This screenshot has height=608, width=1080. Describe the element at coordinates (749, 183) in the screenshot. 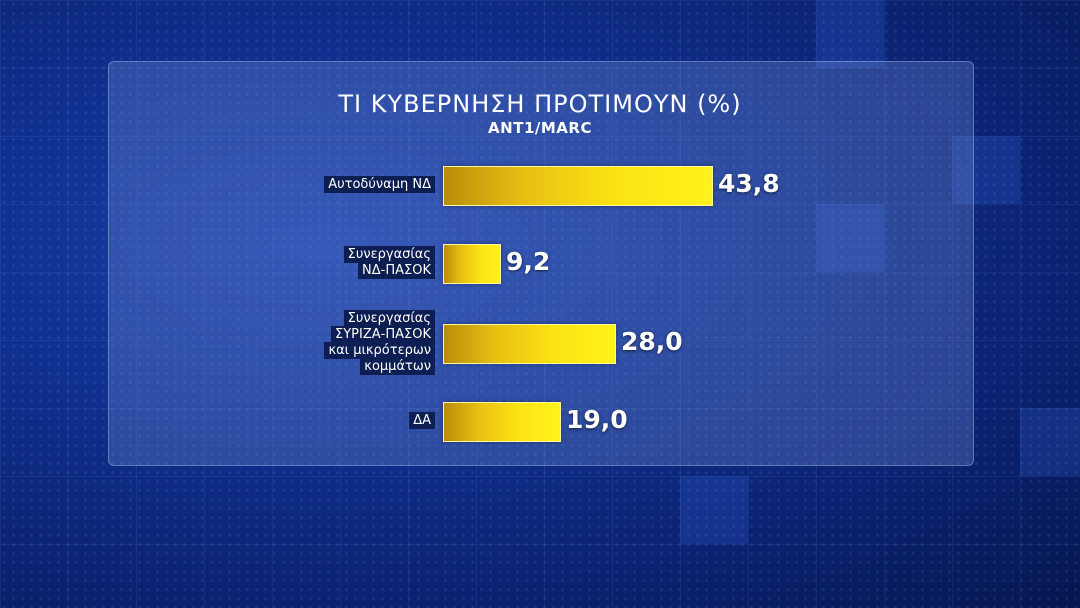

I see `value-label-0: 43,8` at that location.